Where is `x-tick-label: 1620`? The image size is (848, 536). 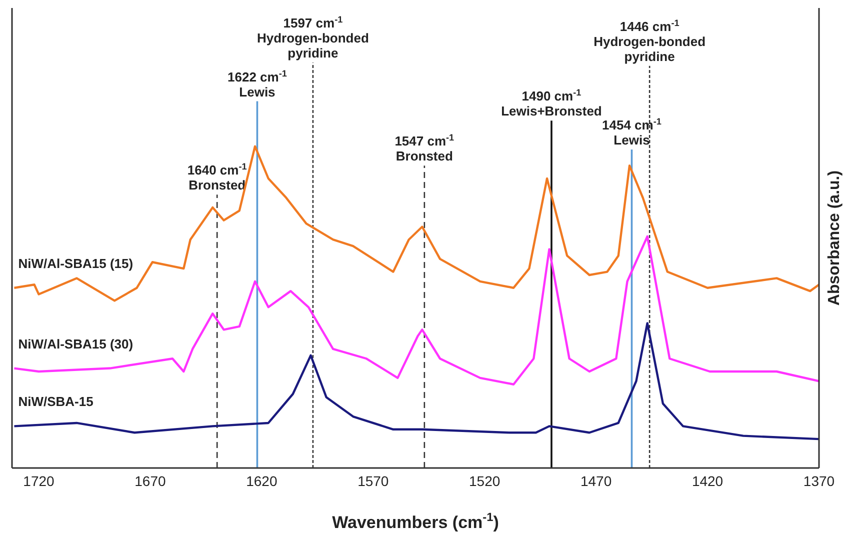 x-tick-label: 1620 is located at coordinates (262, 480).